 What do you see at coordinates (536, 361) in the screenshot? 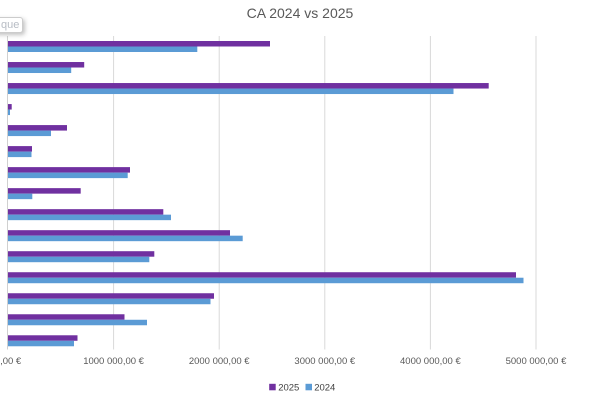
I see `svg-text: 5000 000,00 €` at bounding box center [536, 361].